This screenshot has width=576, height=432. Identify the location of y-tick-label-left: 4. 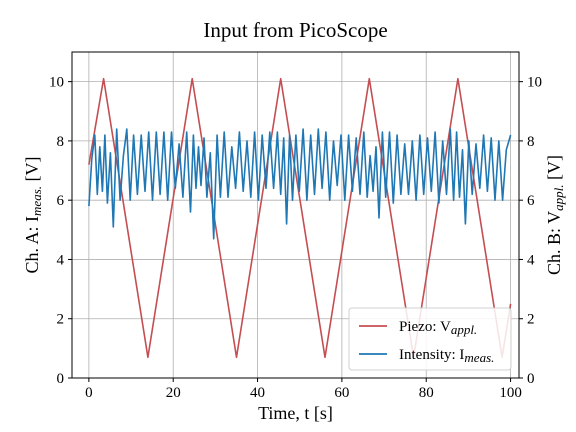
(61, 260).